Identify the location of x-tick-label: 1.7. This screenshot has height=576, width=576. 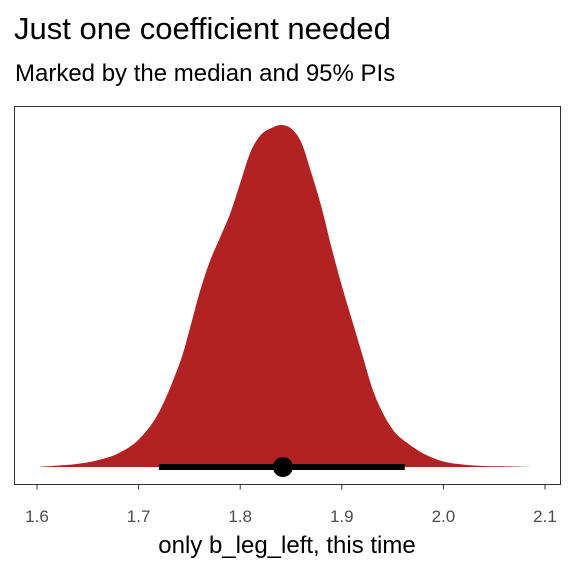
(139, 516).